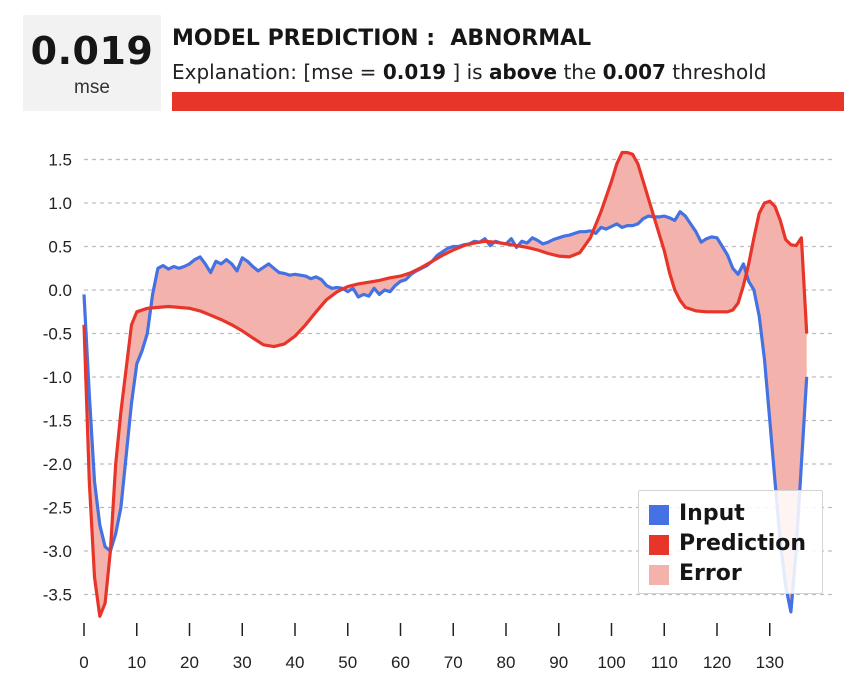  I want to click on status-bar, so click(508, 101).